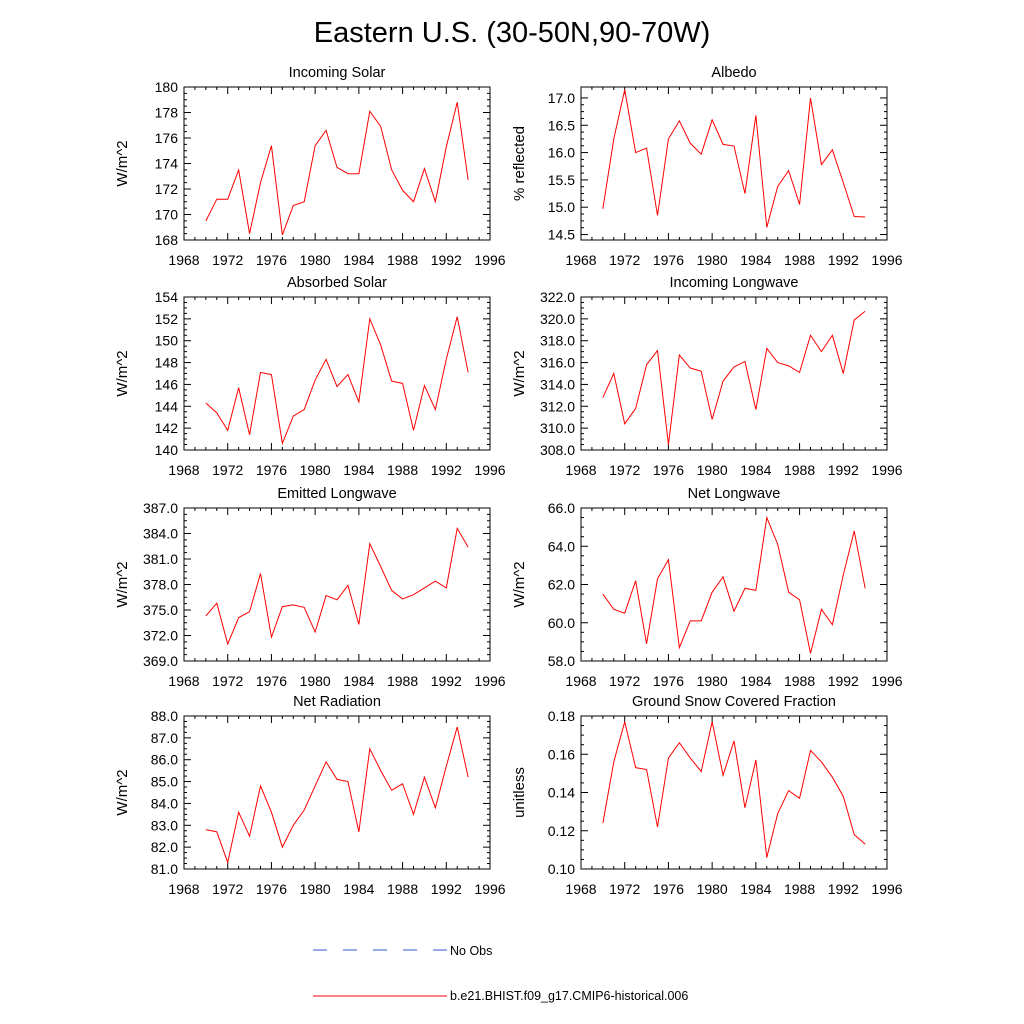 The width and height of the screenshot is (1024, 1024). Describe the element at coordinates (167, 428) in the screenshot. I see `y-tick-label: 142` at that location.